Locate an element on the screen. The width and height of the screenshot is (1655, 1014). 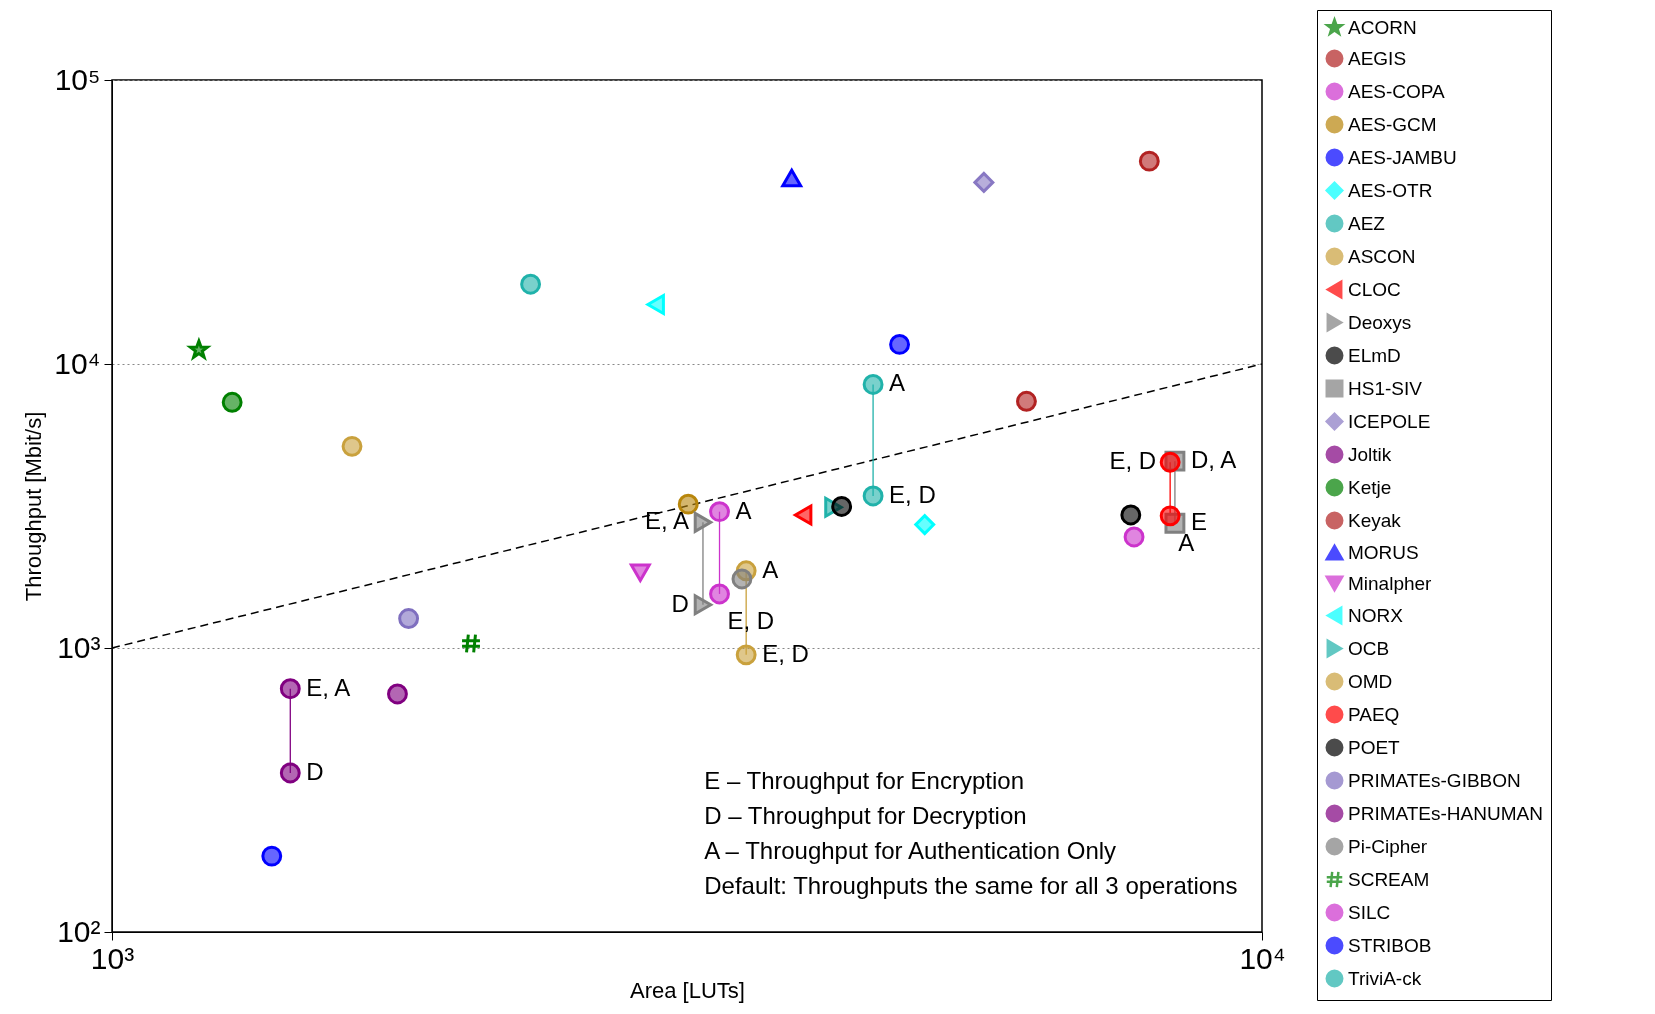
legend-label: PRIMATEs-HANUMAN is located at coordinates (1445, 813).